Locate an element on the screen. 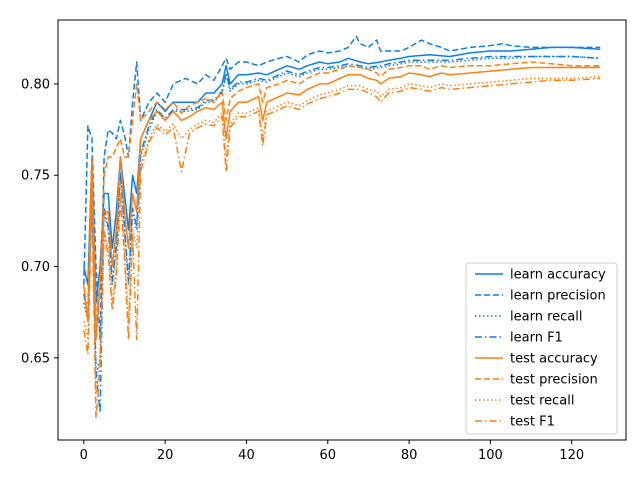 The width and height of the screenshot is (640, 480). legend-label-learn-f1: learn F1 is located at coordinates (536, 338).